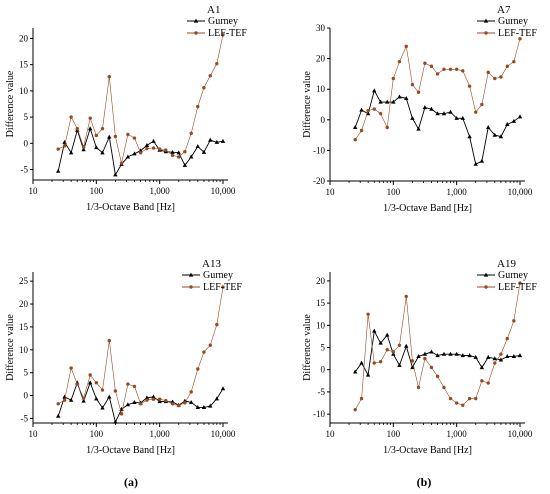 This screenshot has width=550, height=494. Describe the element at coordinates (437, 346) in the screenshot. I see `series-line-lef-tef` at that location.